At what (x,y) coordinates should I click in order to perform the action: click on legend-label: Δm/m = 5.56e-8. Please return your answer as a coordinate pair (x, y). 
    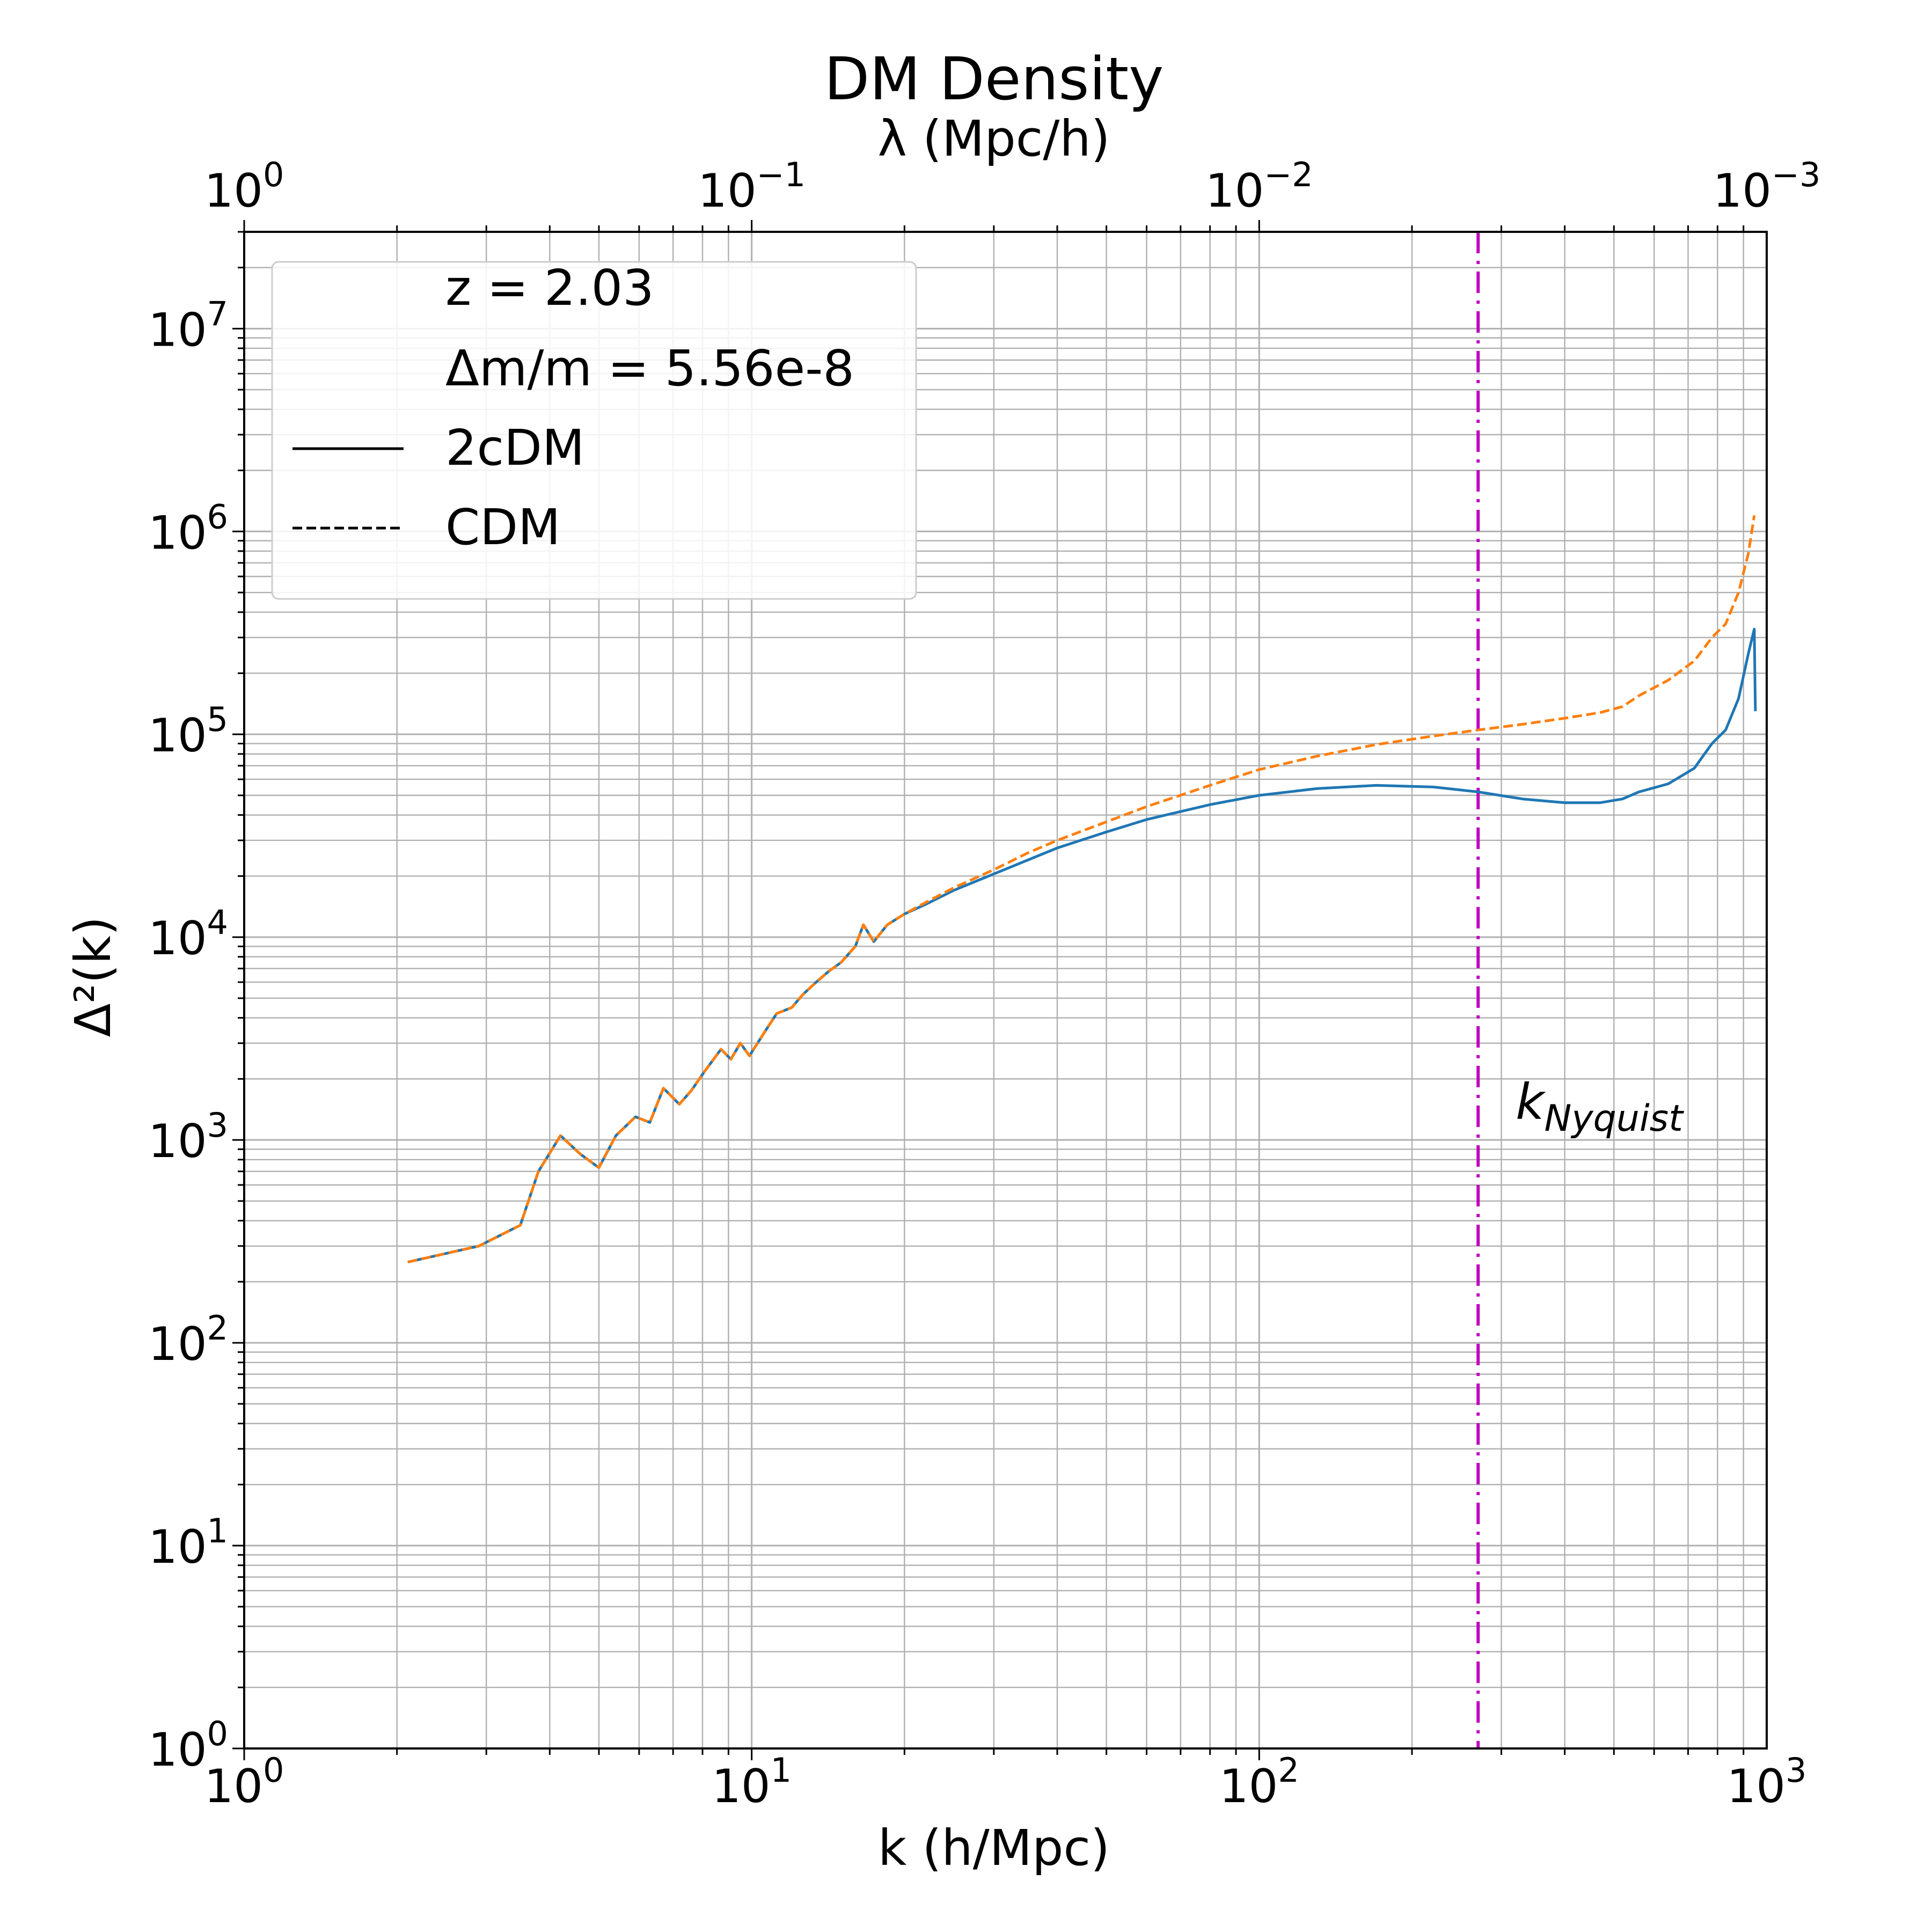
    Looking at the image, I should click on (649, 368).